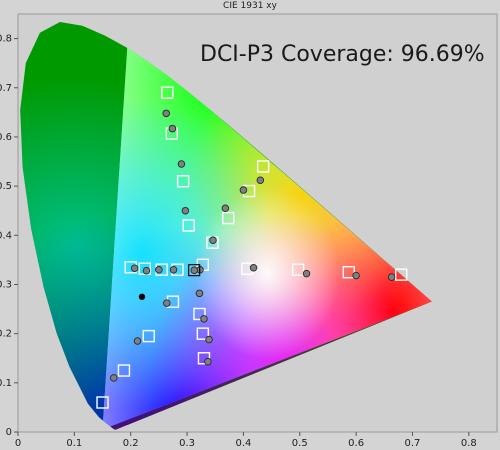  What do you see at coordinates (342, 54) in the screenshot?
I see `coverage-annotation: DCI-P3 Coverage: 96.69%` at bounding box center [342, 54].